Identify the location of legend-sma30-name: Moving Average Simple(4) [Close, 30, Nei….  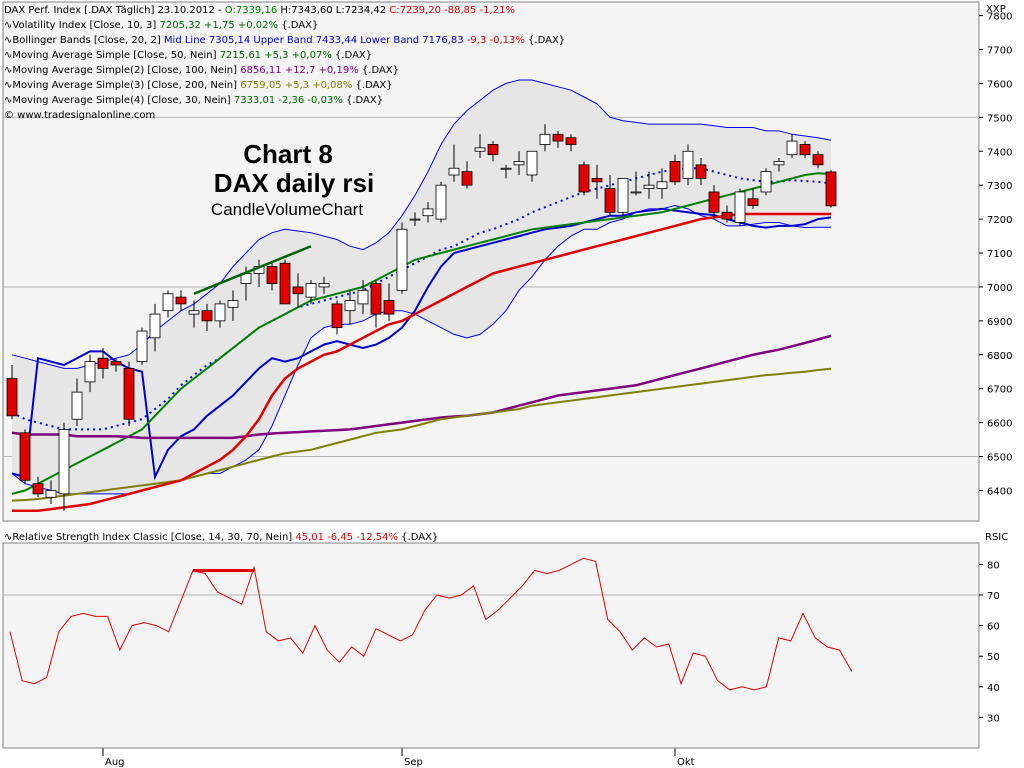
(123, 100).